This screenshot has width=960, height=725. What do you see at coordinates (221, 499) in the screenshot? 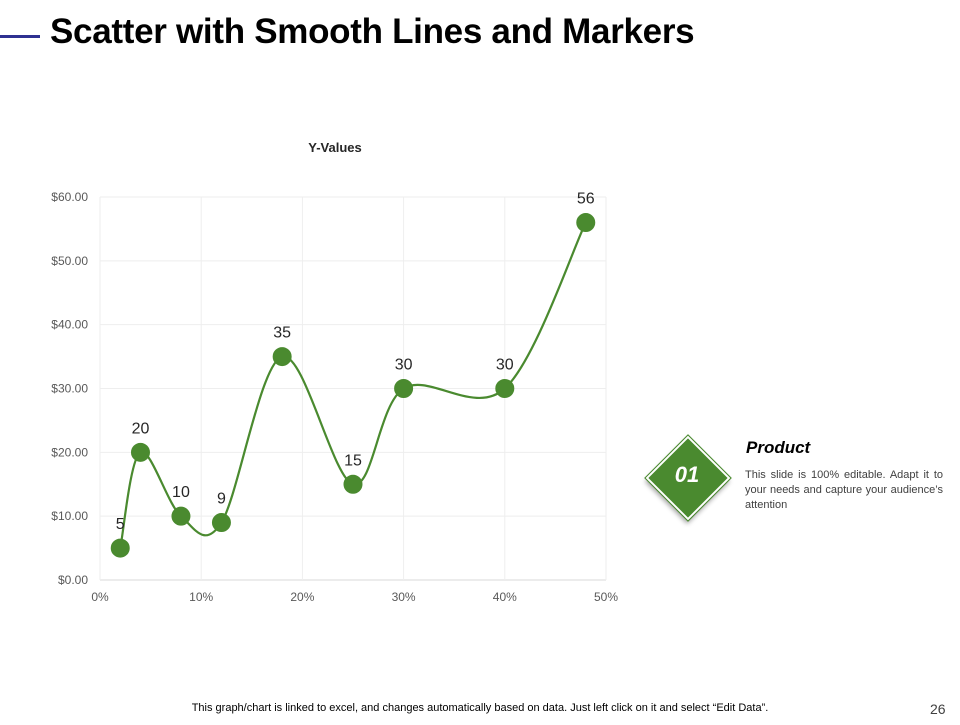
I see `data-point-label: 9` at bounding box center [221, 499].